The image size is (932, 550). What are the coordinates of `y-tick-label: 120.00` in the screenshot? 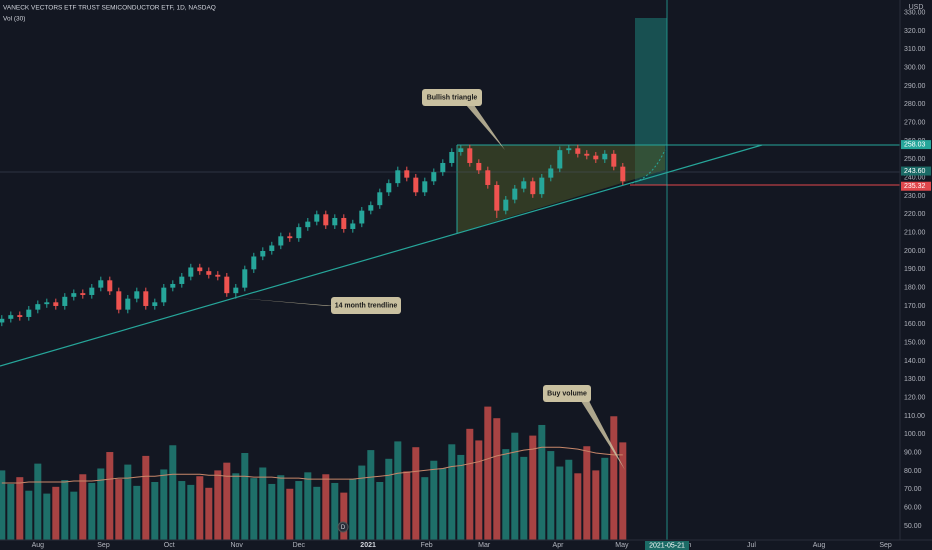 It's located at (915, 397).